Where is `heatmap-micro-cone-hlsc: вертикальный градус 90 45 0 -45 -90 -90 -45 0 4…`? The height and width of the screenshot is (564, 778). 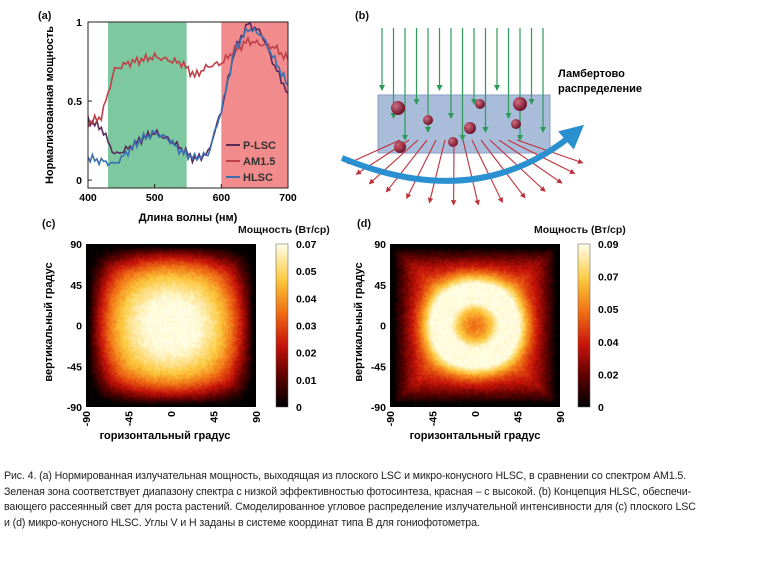 heatmap-micro-cone-hlsc: вертикальный градус 90 45 0 -45 -90 -90 -45 0 4… is located at coordinates (486, 340).